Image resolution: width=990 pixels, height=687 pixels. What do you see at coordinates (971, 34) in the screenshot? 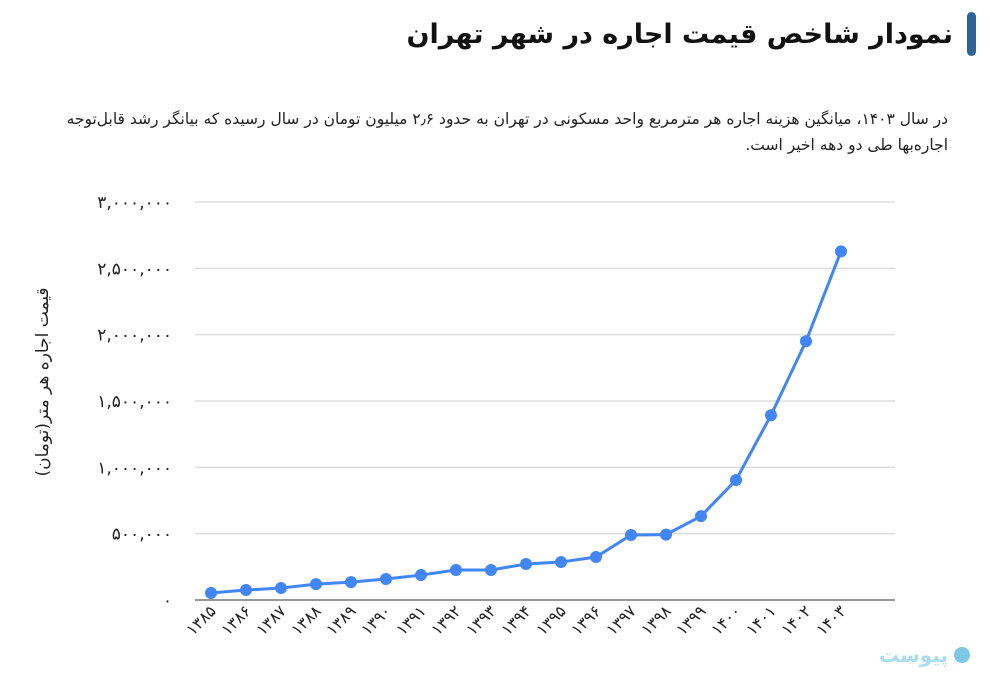
I see `title-accent-bar` at bounding box center [971, 34].